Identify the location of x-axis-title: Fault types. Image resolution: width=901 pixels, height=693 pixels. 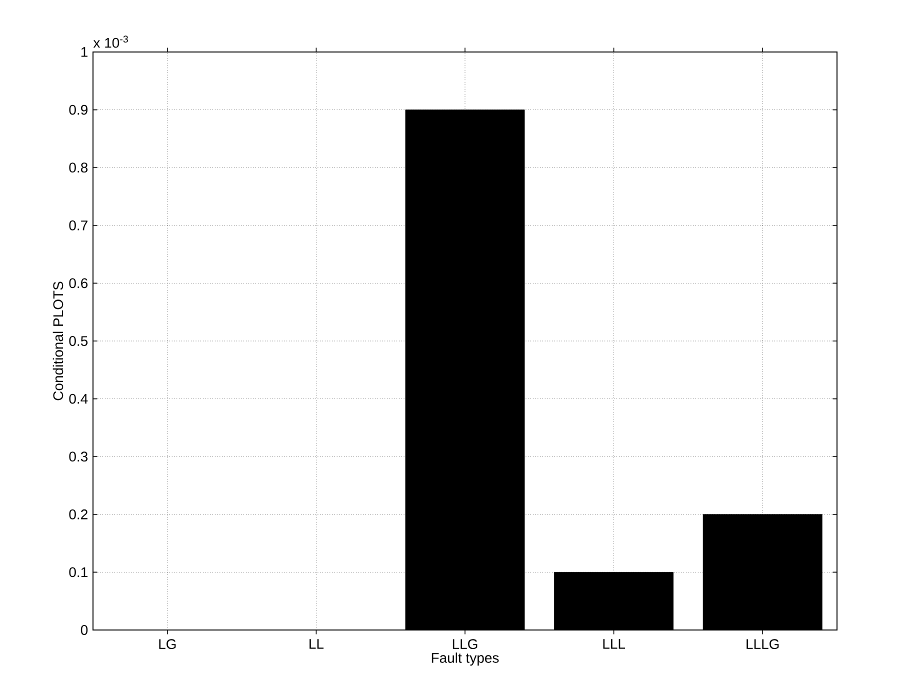
(465, 659).